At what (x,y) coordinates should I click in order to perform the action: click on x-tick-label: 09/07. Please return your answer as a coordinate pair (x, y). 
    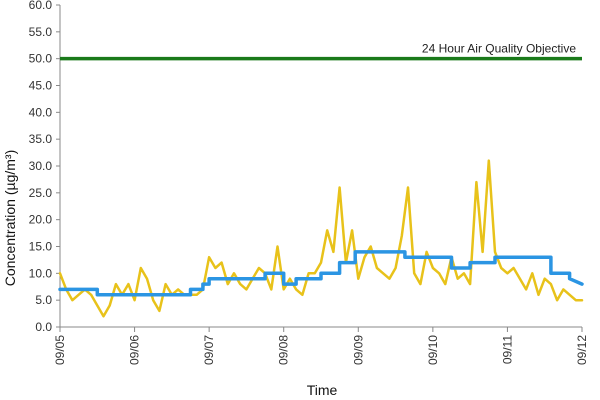
    Looking at the image, I should click on (209, 350).